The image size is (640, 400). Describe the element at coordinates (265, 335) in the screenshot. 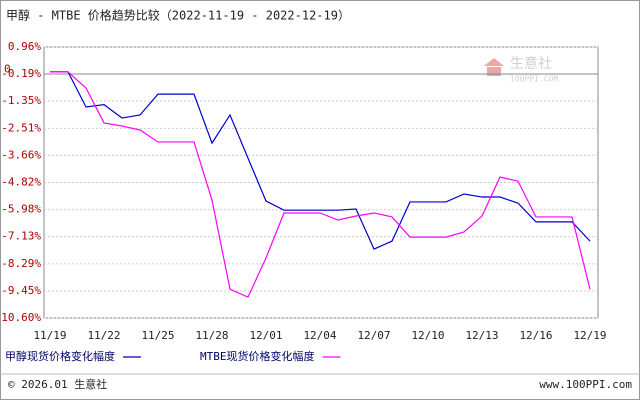

I see `x-tick-label: 12/01` at that location.